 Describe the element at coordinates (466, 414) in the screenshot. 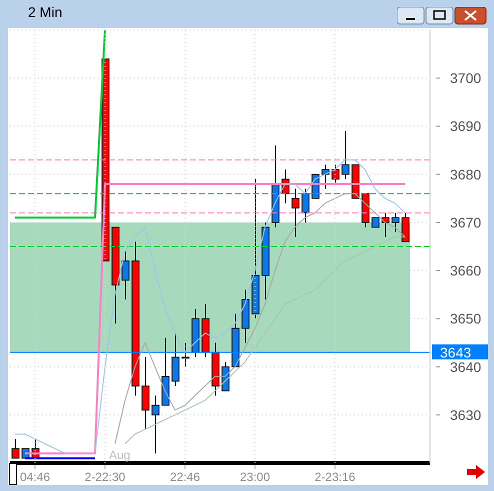

I see `y-tick-label: 3630` at that location.